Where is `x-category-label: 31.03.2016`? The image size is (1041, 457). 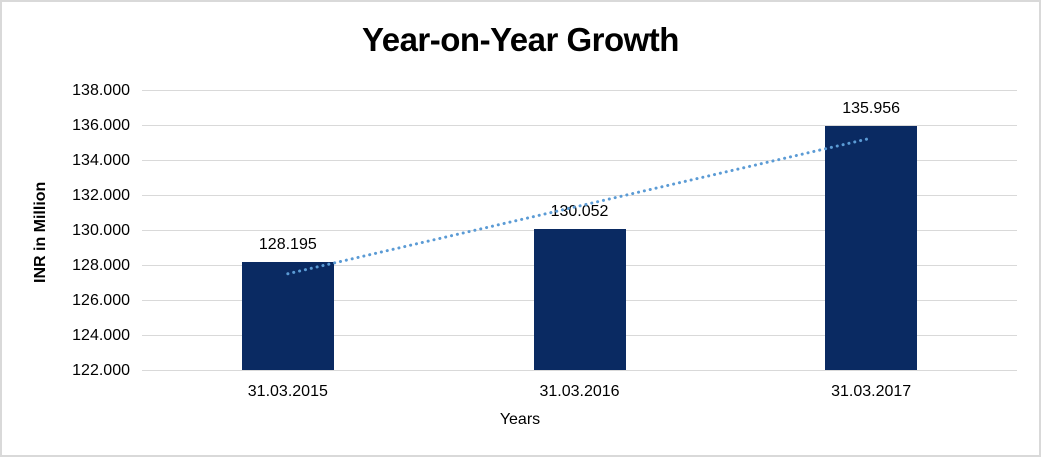 x-category-label: 31.03.2016 is located at coordinates (579, 391).